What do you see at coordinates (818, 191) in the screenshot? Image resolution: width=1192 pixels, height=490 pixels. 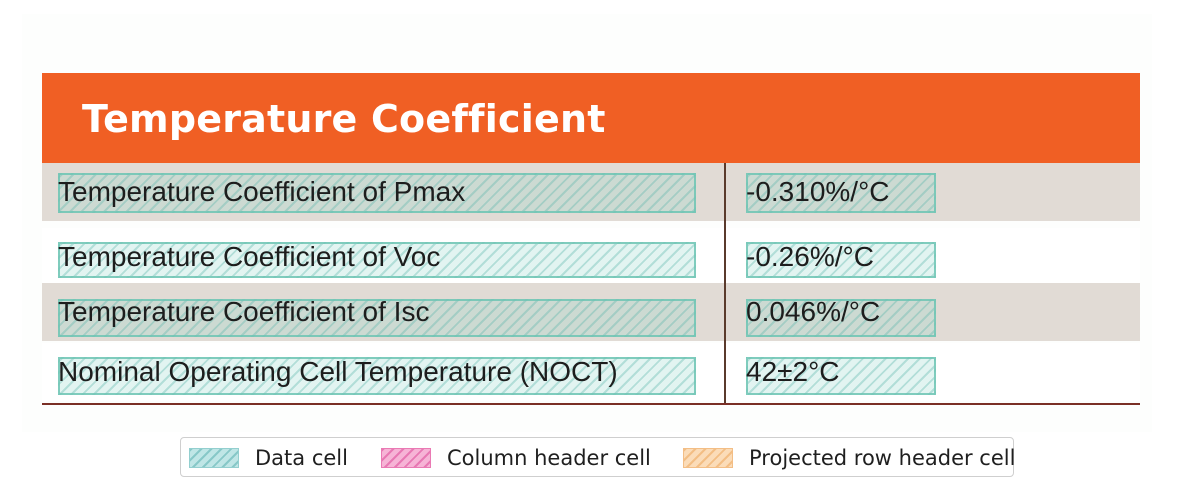 I see `row-value: -0.310%/°C` at bounding box center [818, 191].